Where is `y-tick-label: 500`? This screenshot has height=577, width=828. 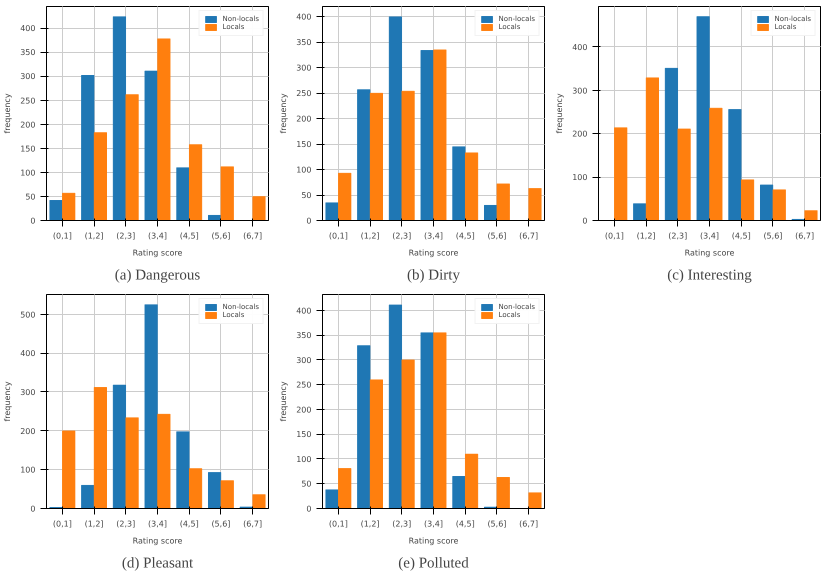 y-tick-label: 500 is located at coordinates (28, 315).